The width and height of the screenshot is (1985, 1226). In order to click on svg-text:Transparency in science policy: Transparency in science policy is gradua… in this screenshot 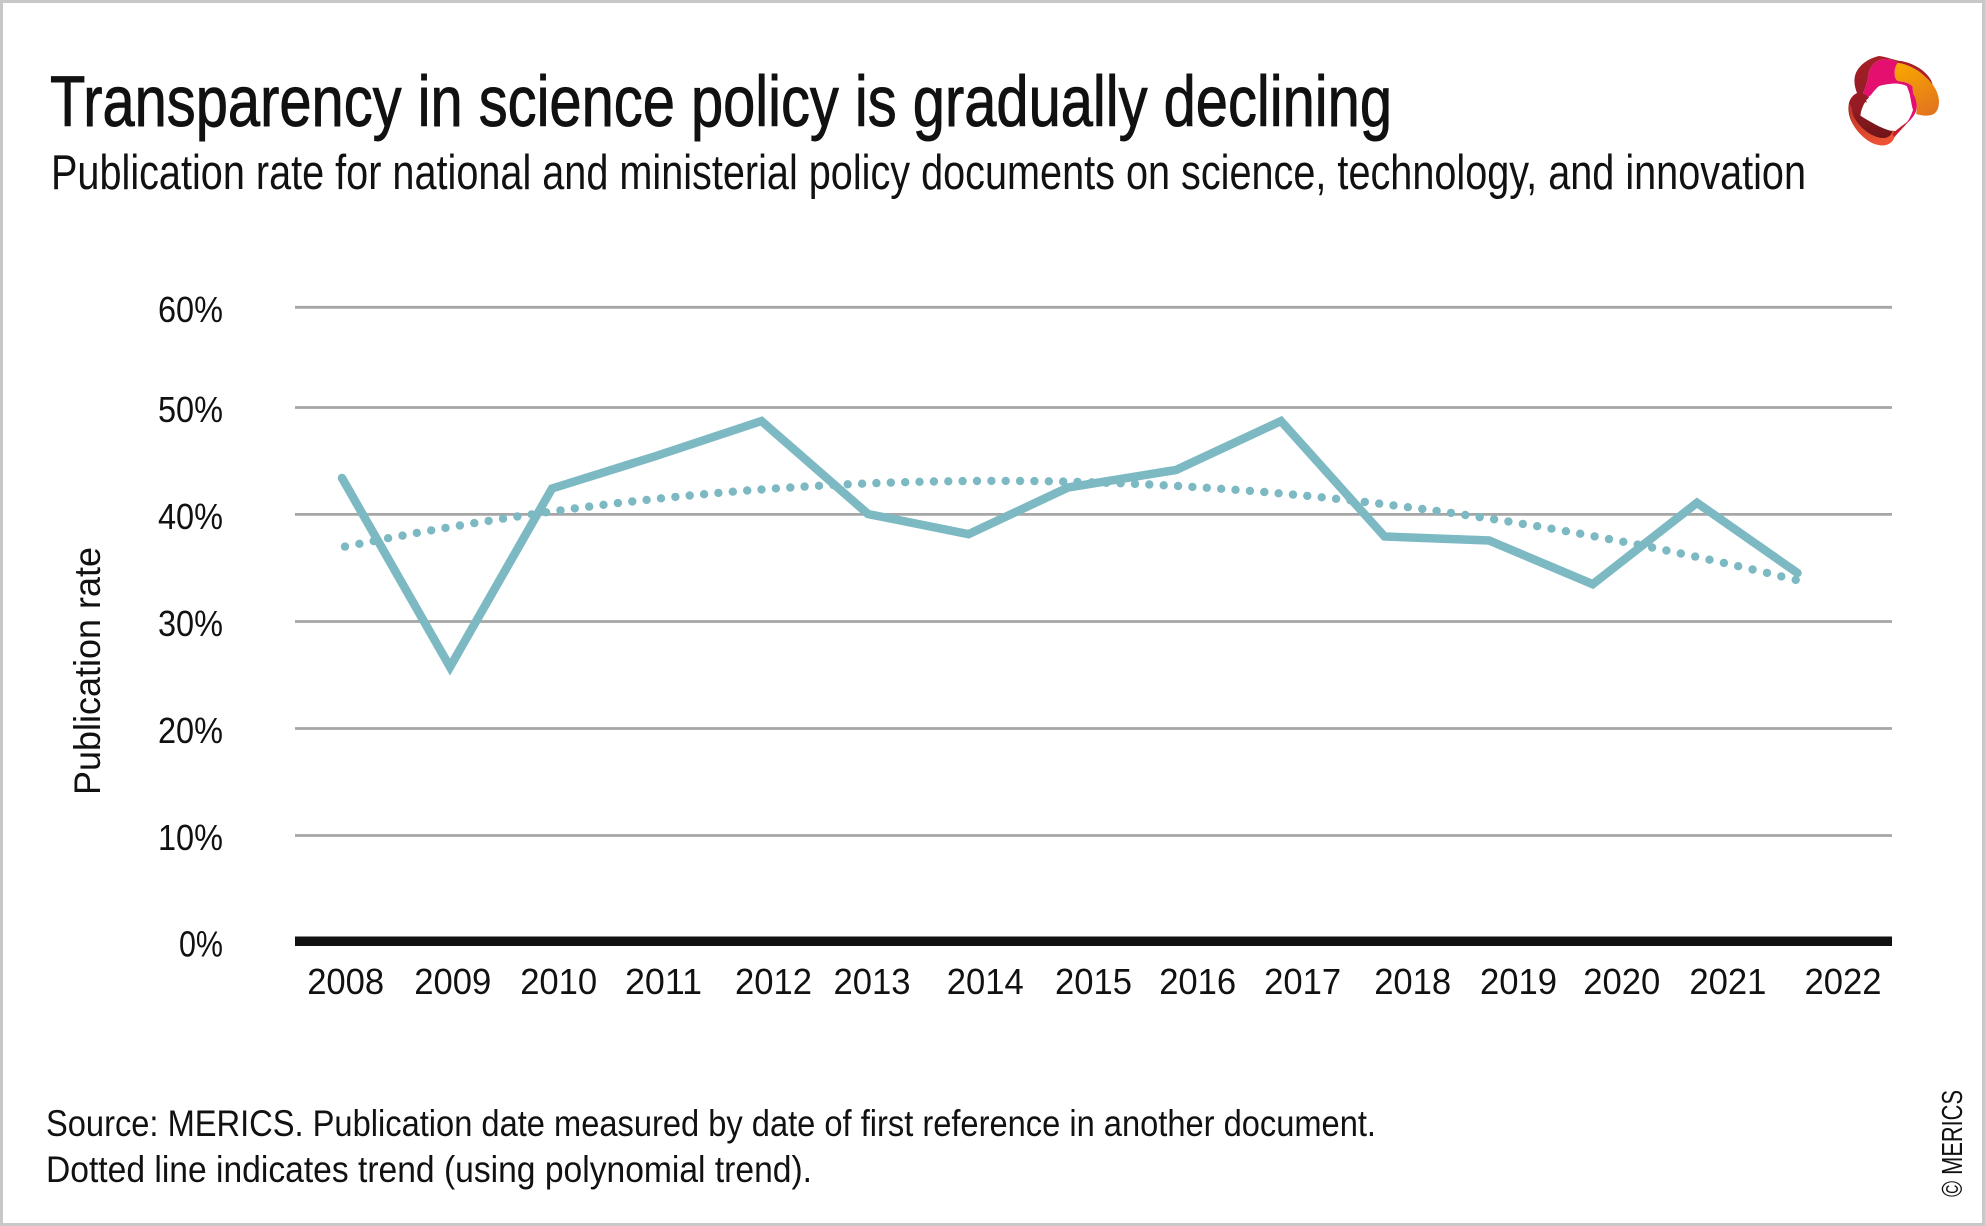, I will do `click(721, 102)`.